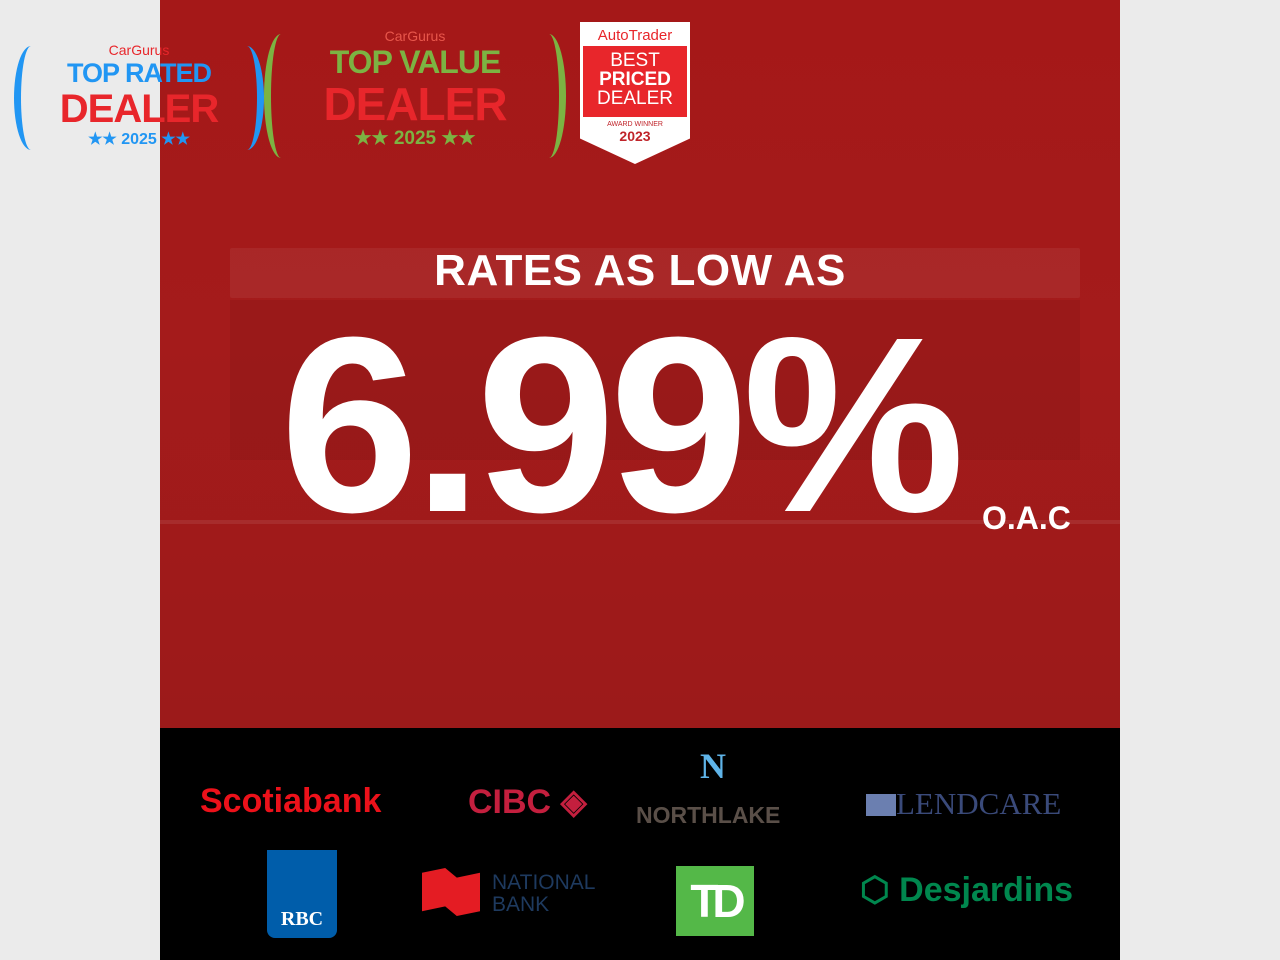 The height and width of the screenshot is (960, 1280). What do you see at coordinates (715, 901) in the screenshot?
I see `td-logo: TD` at bounding box center [715, 901].